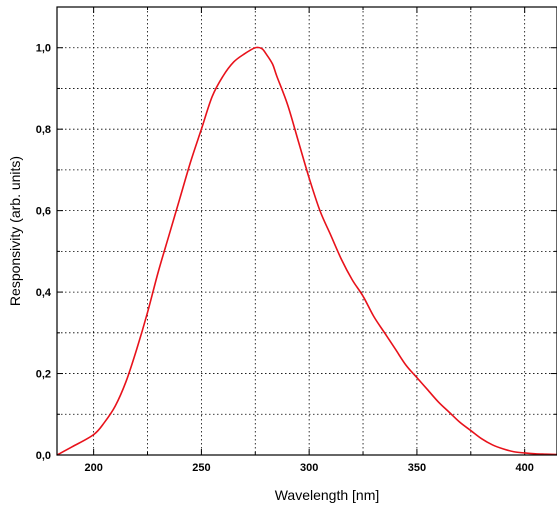 This screenshot has height=513, width=557. What do you see at coordinates (93, 468) in the screenshot?
I see `x-tick-label: 200` at bounding box center [93, 468].